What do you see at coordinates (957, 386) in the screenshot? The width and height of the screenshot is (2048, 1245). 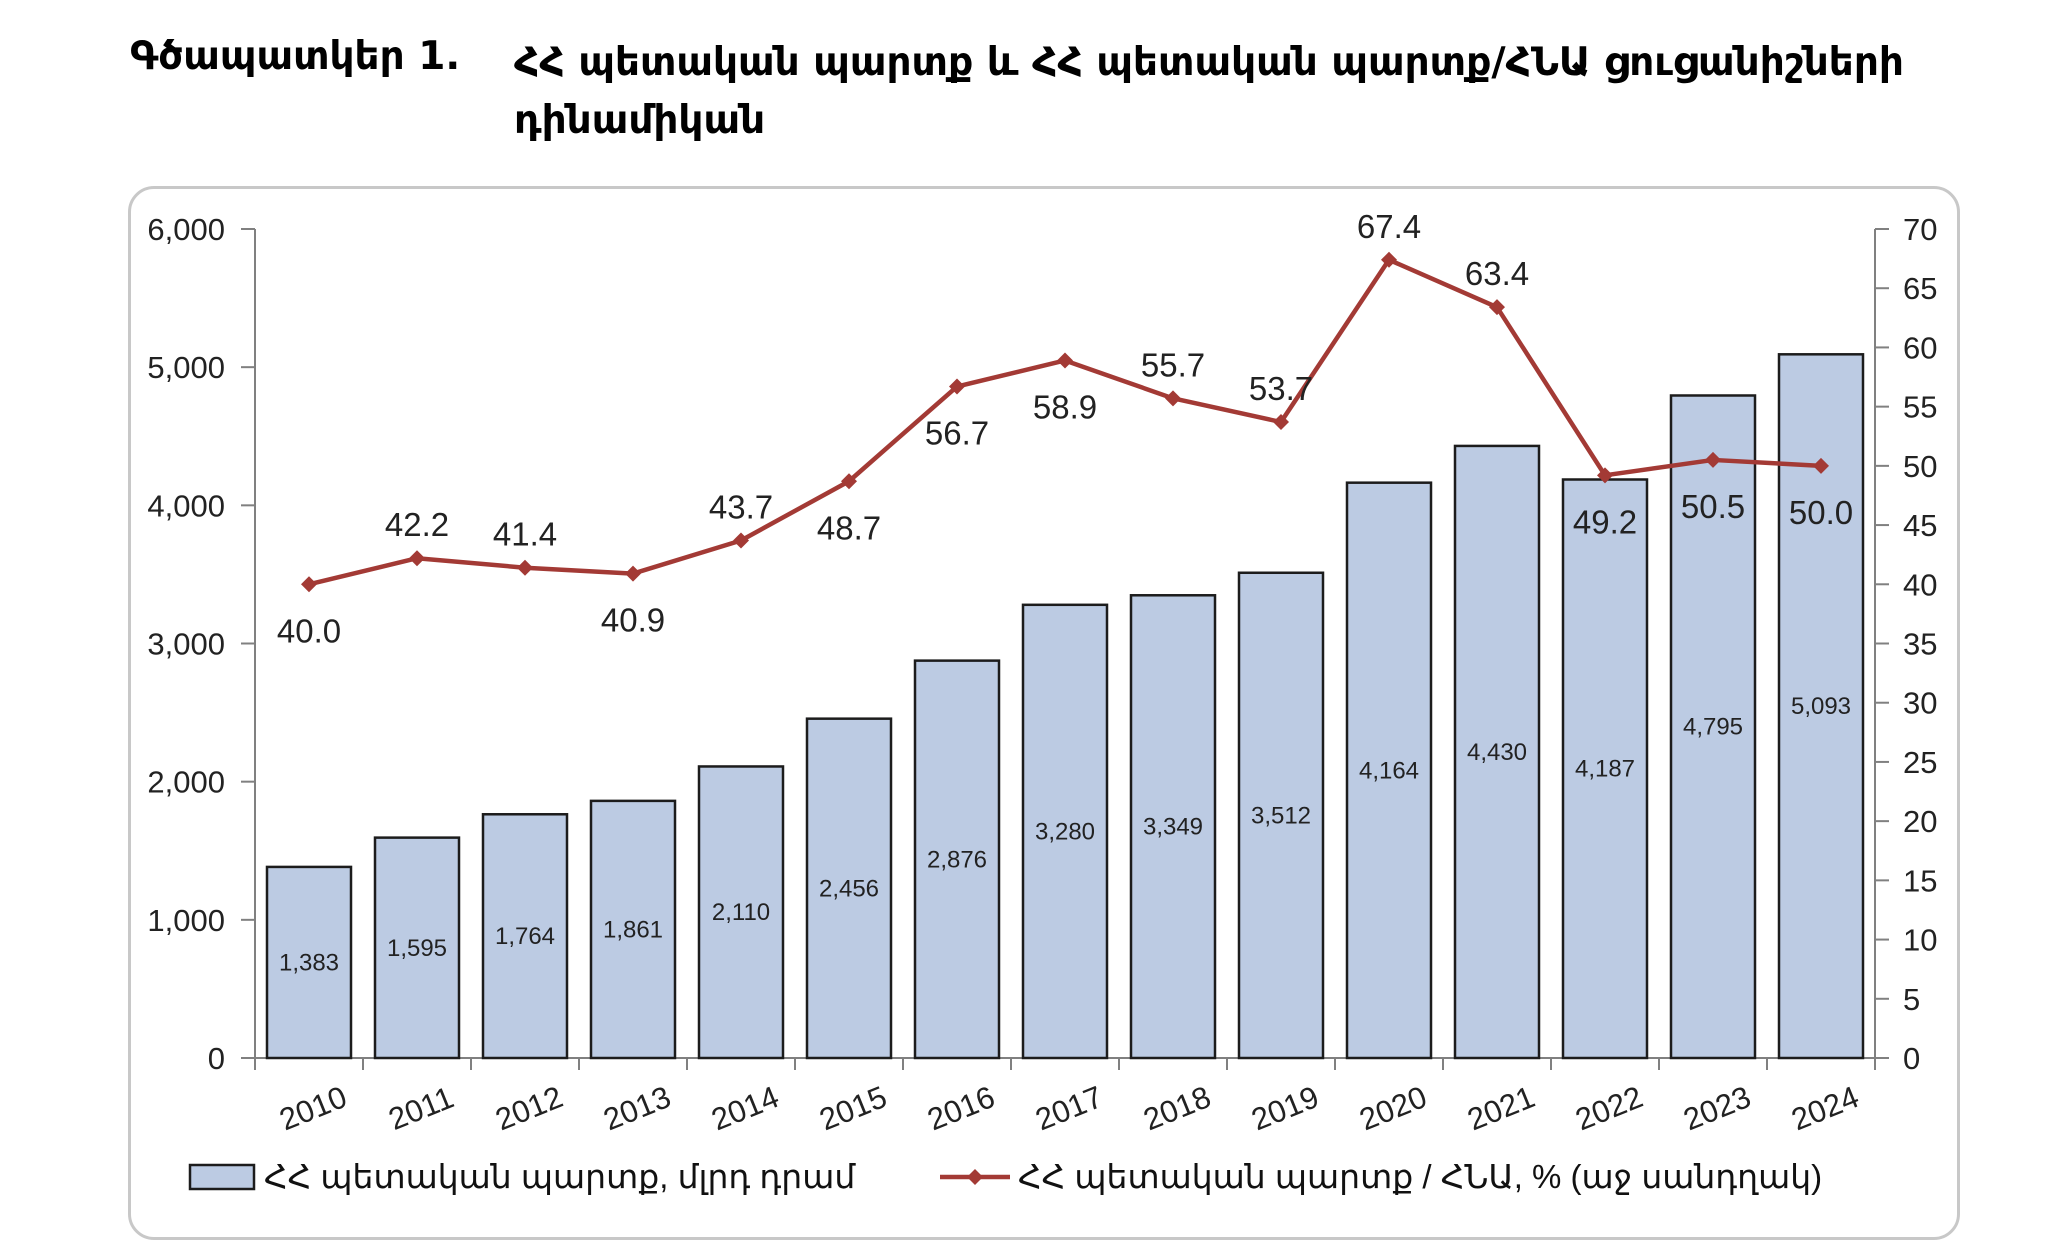 I see `line-point-2016` at bounding box center [957, 386].